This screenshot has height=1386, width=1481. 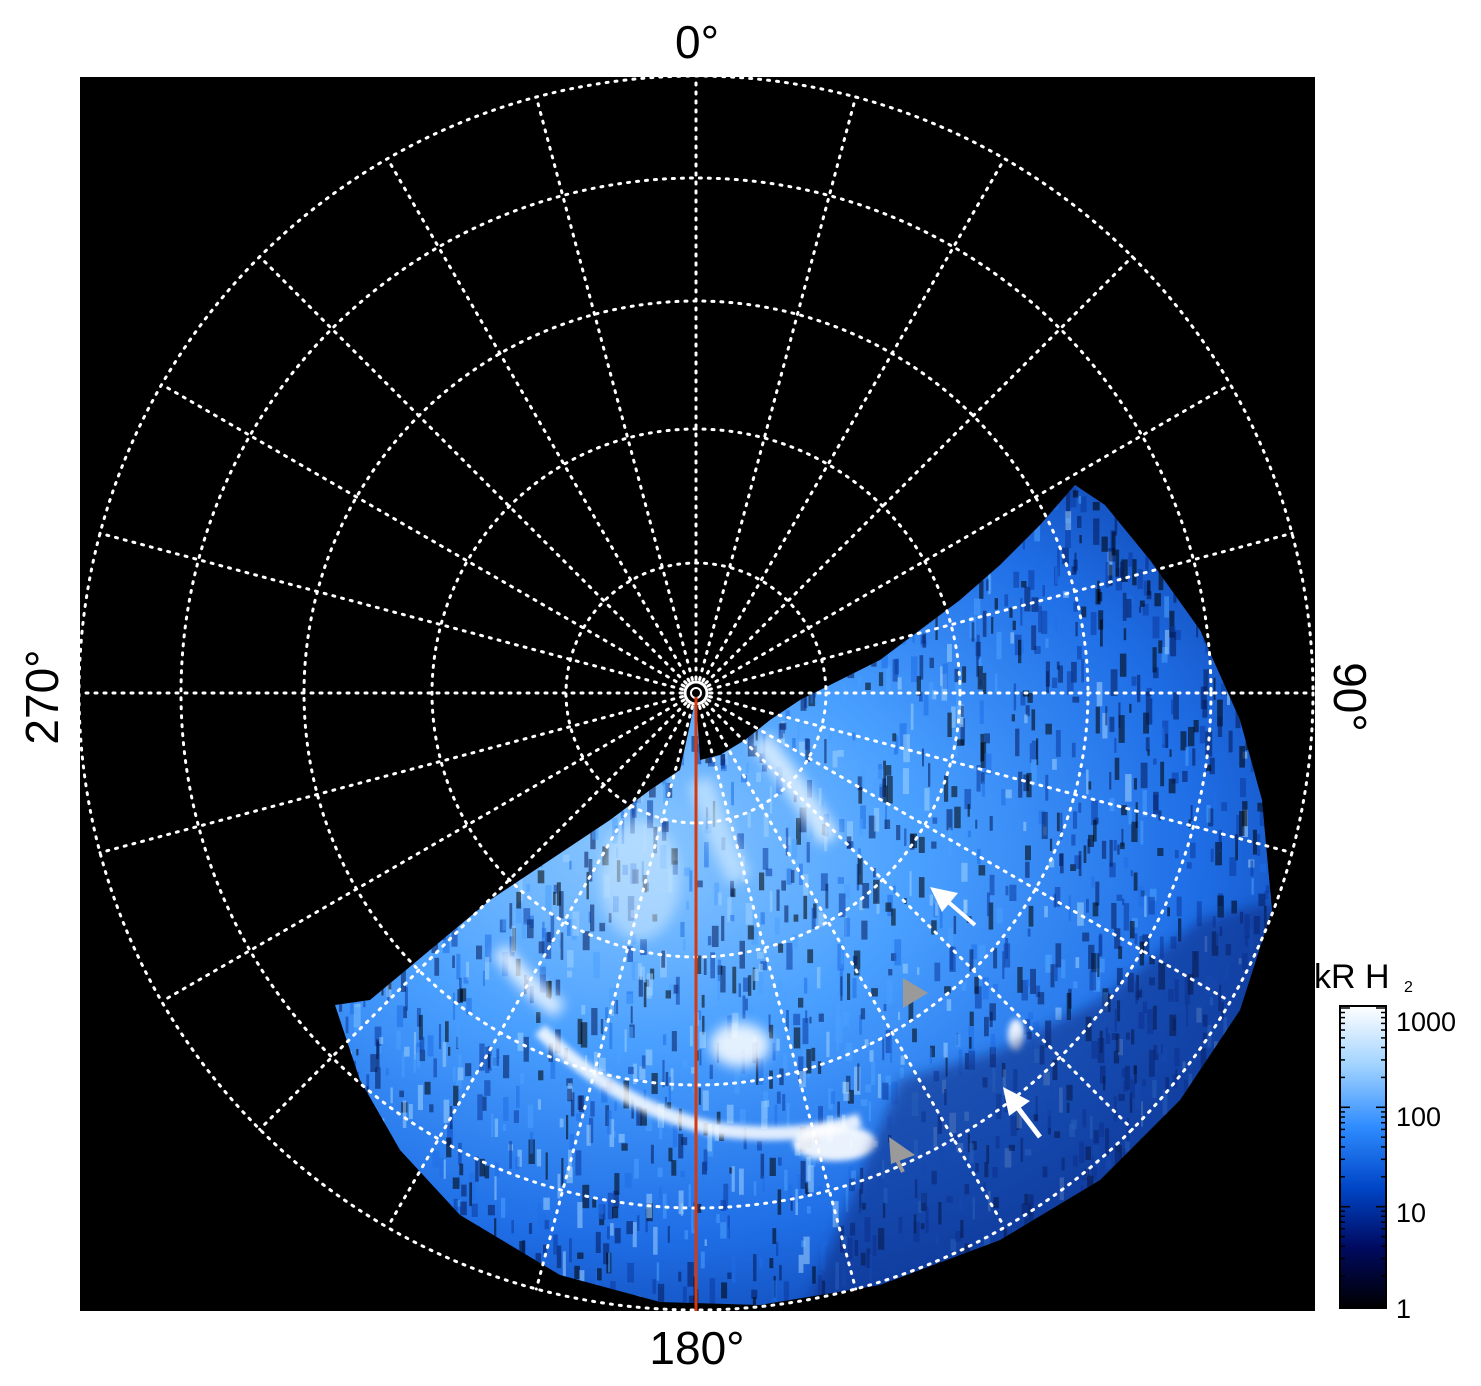 I want to click on arrow-lower-right, so click(x=1022, y=1113).